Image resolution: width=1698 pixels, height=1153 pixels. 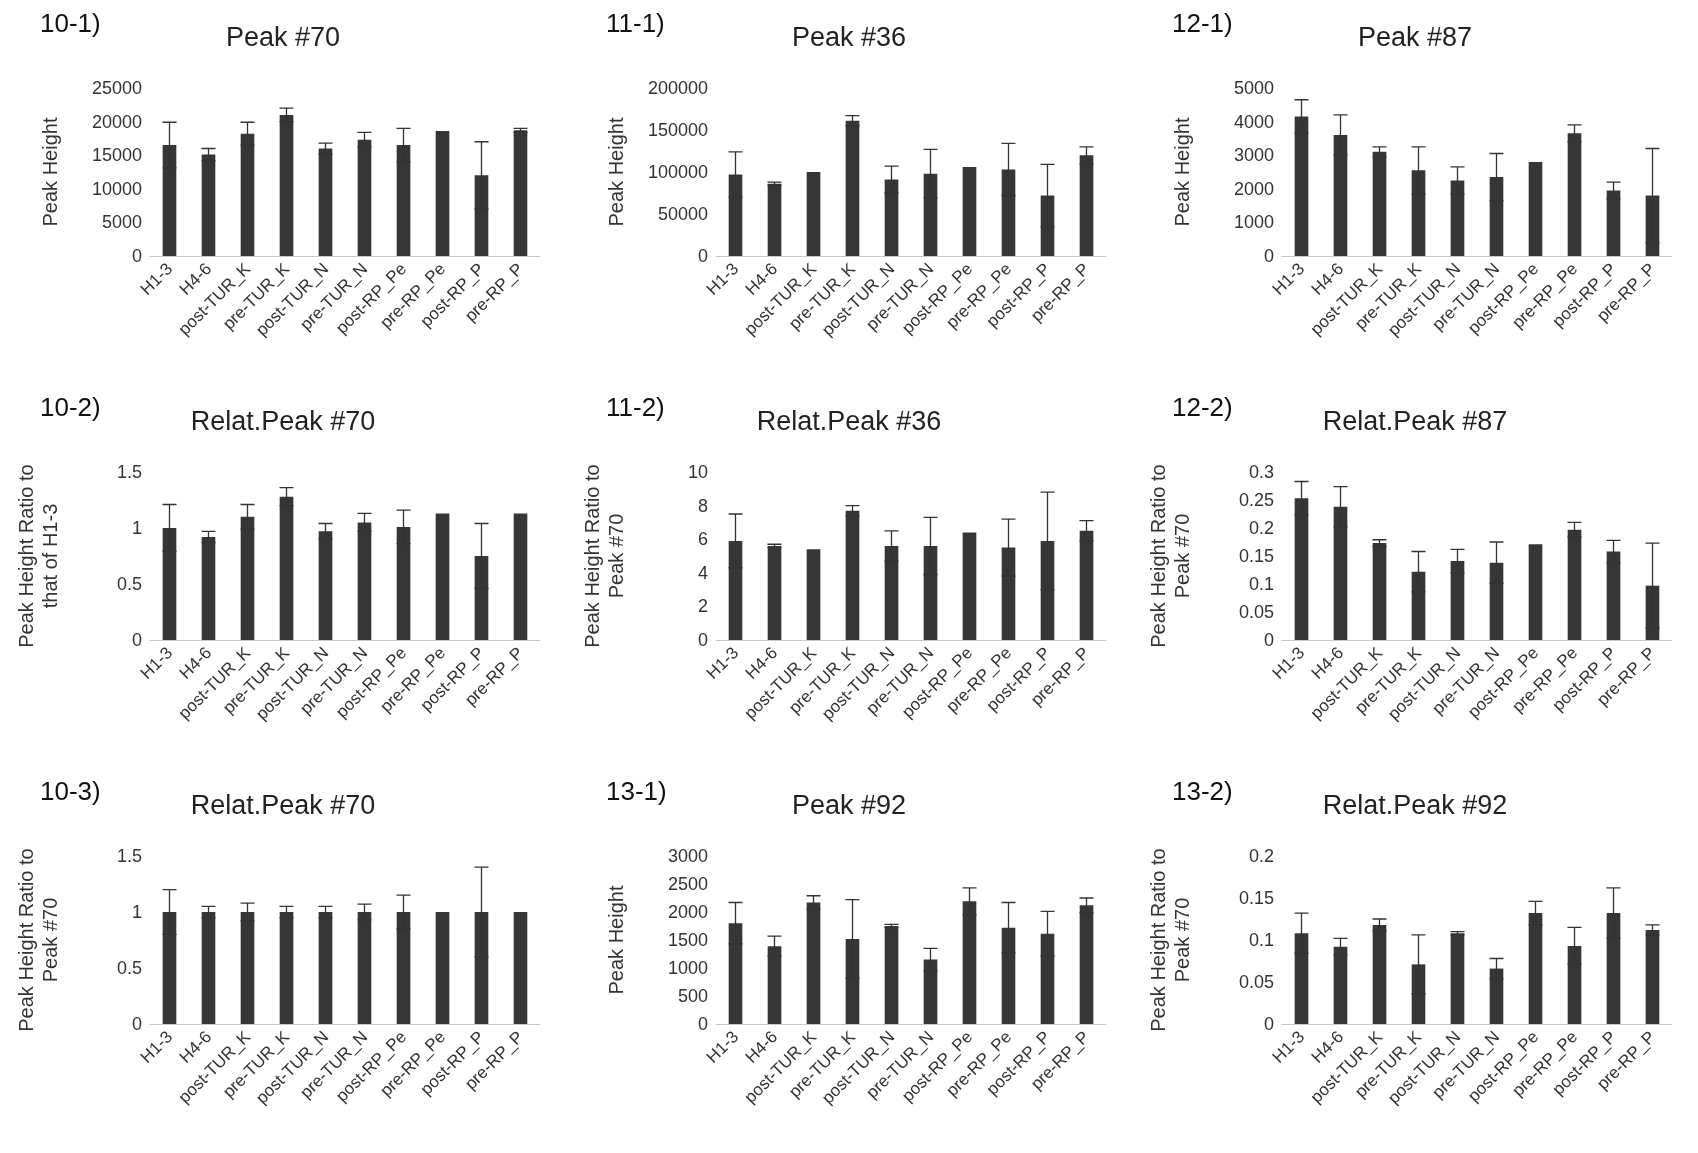 What do you see at coordinates (1415, 420) in the screenshot?
I see `chart-title: Relat.Peak #87` at bounding box center [1415, 420].